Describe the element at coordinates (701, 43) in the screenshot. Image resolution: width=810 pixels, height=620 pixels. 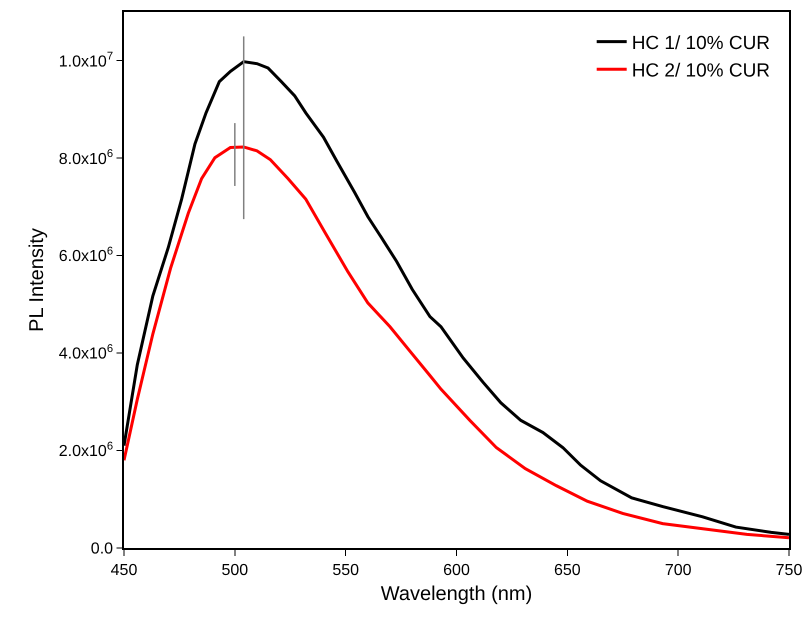
I see `legend-label: HC 1/ 10% CUR` at that location.